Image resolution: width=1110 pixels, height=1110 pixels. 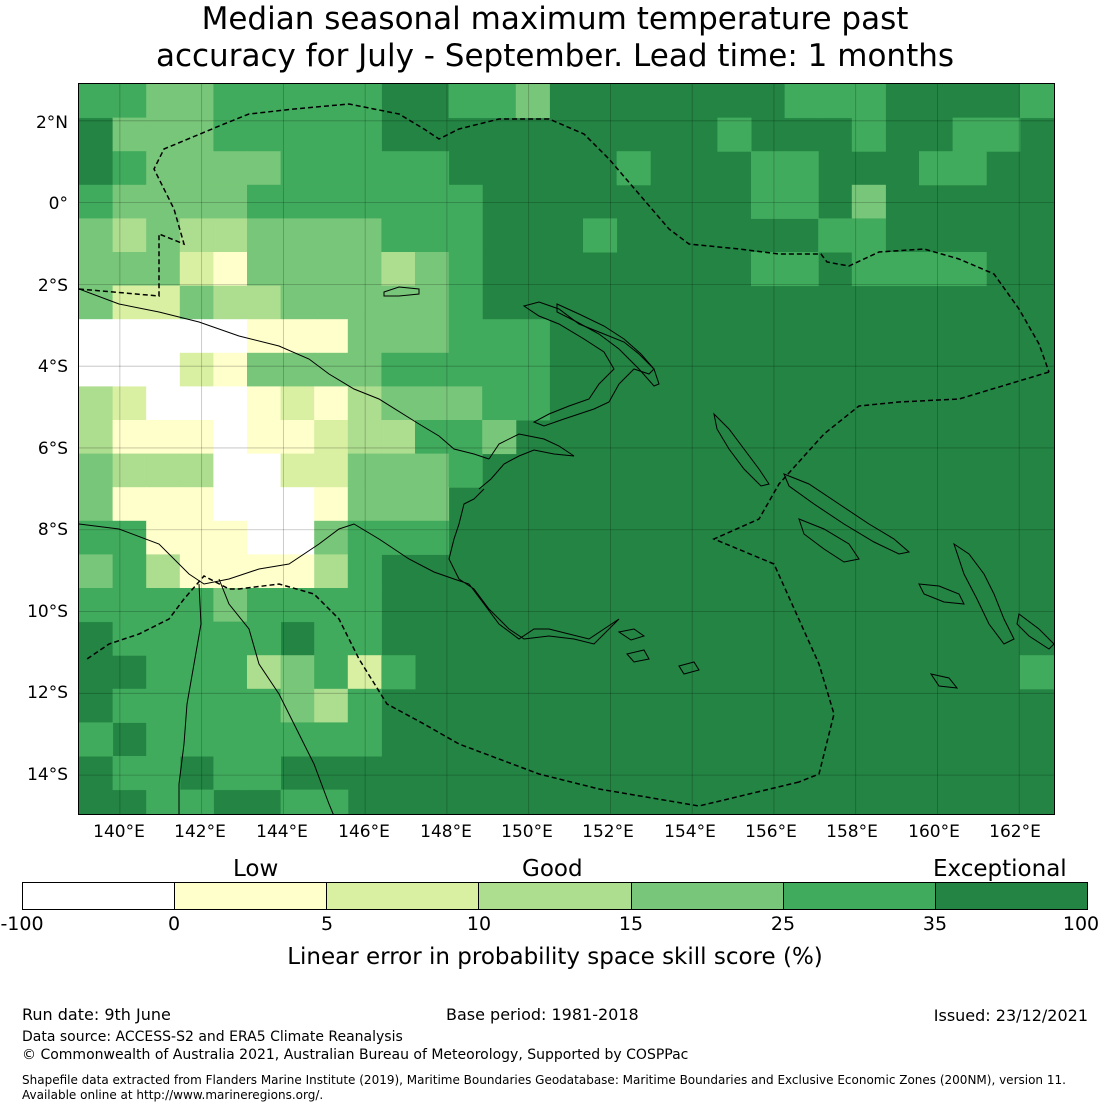 I want to click on chart-title-line-1: Median seasonal maximum temperature past, so click(x=555, y=19).